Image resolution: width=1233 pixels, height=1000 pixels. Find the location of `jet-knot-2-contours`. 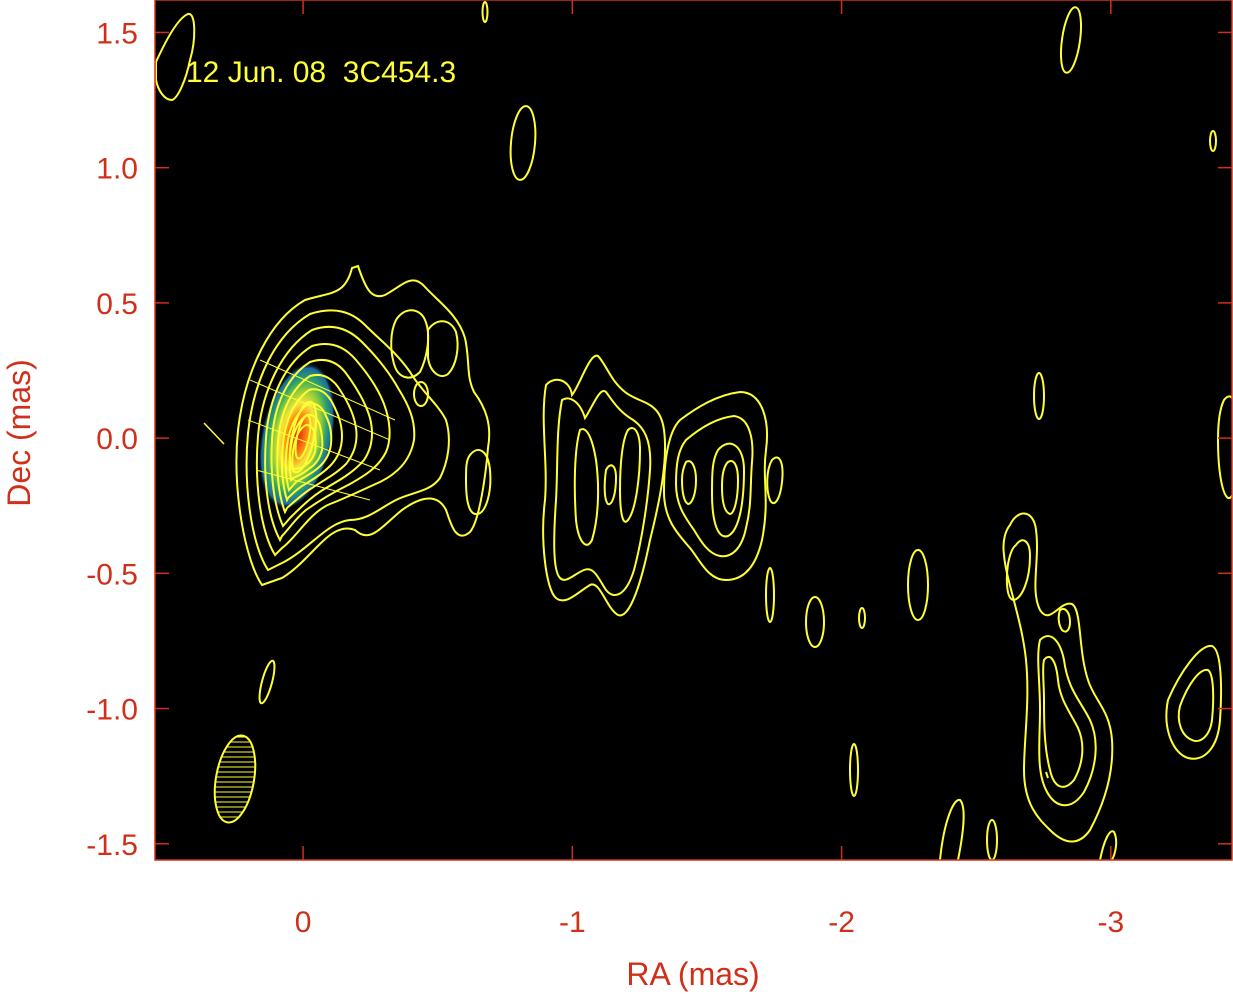

jet-knot-2-contours is located at coordinates (604, 485).